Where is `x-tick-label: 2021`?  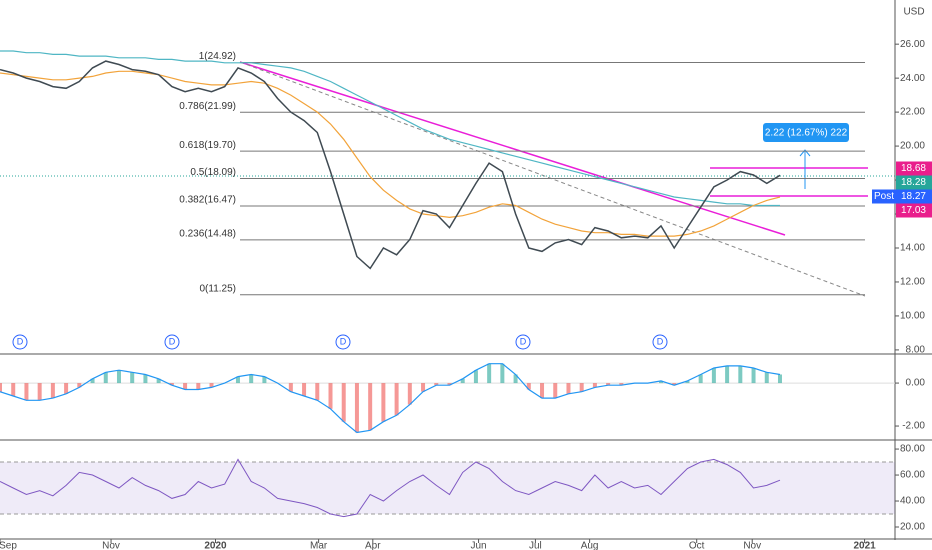 x-tick-label: 2021 is located at coordinates (864, 545).